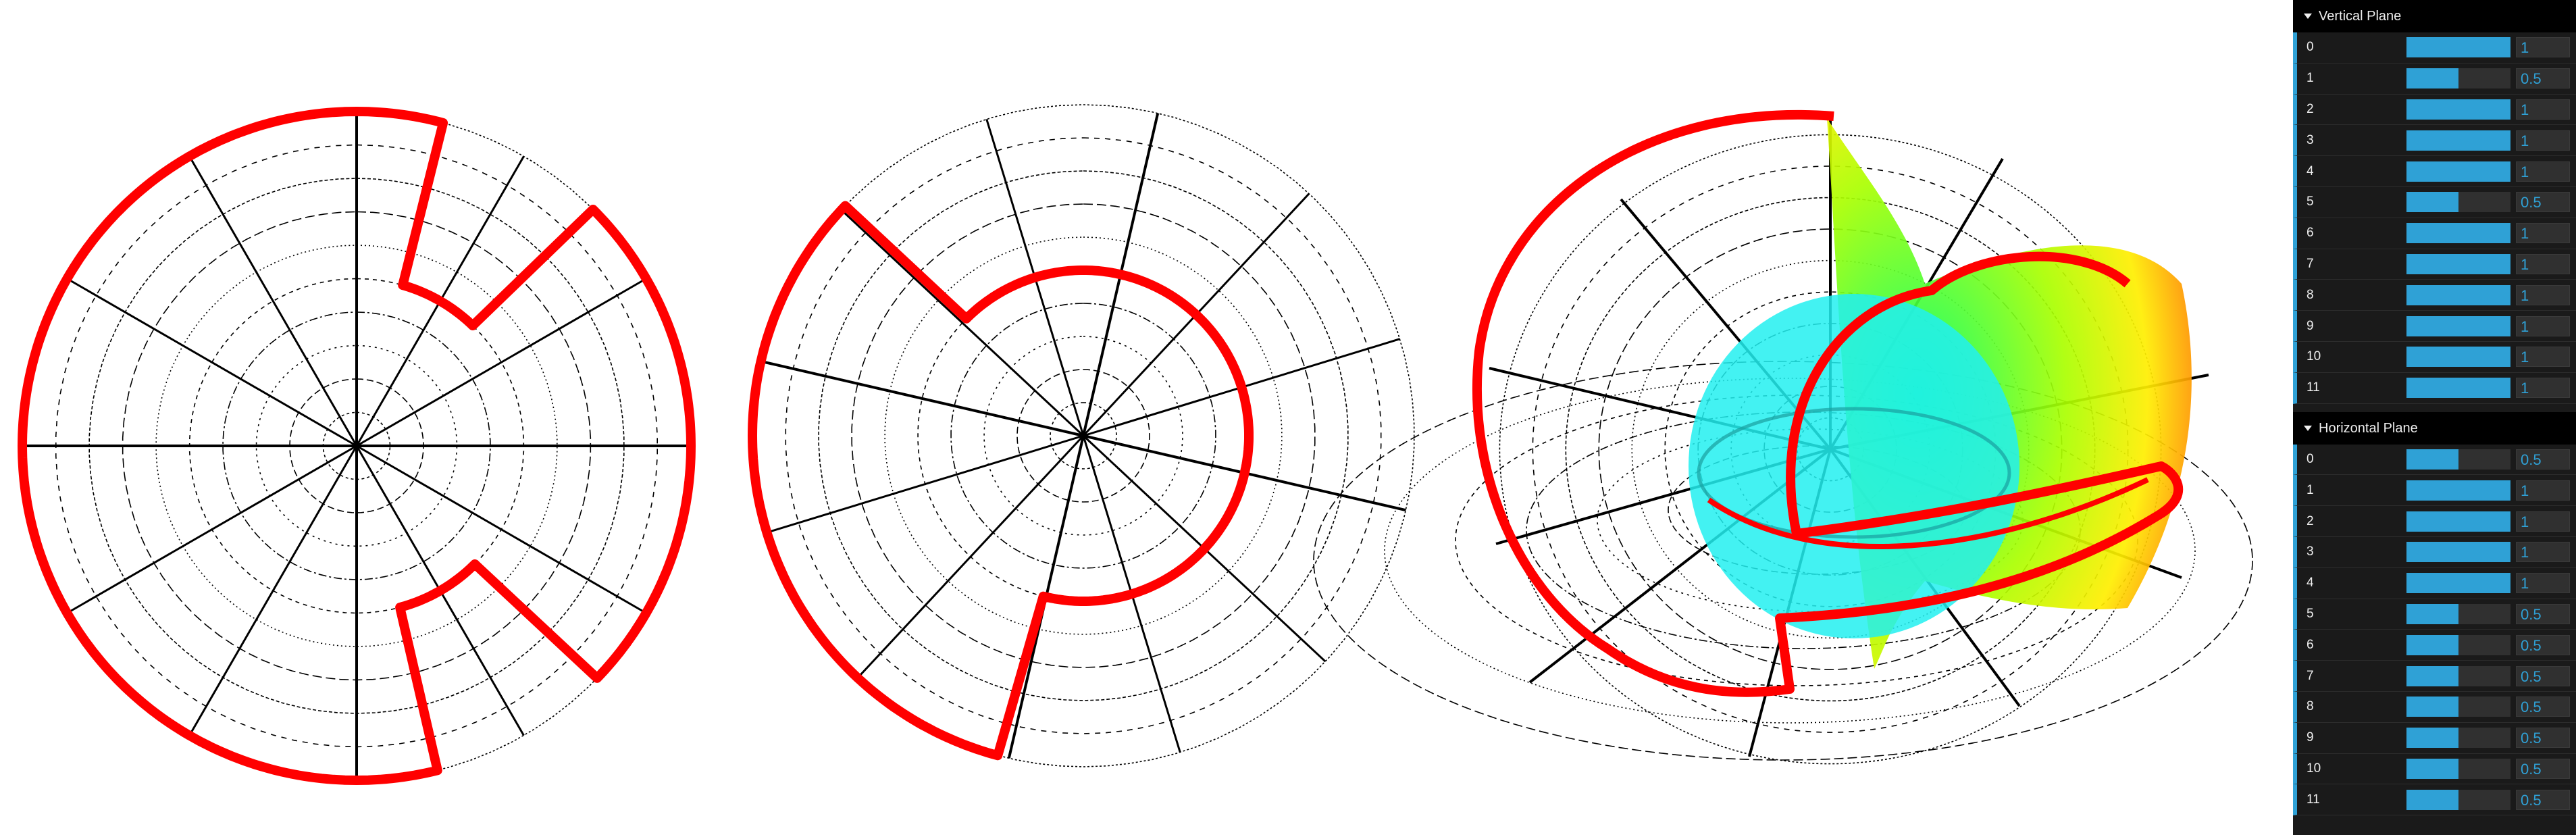 This screenshot has height=835, width=2576. What do you see at coordinates (2314, 768) in the screenshot?
I see `control-label: 10` at bounding box center [2314, 768].